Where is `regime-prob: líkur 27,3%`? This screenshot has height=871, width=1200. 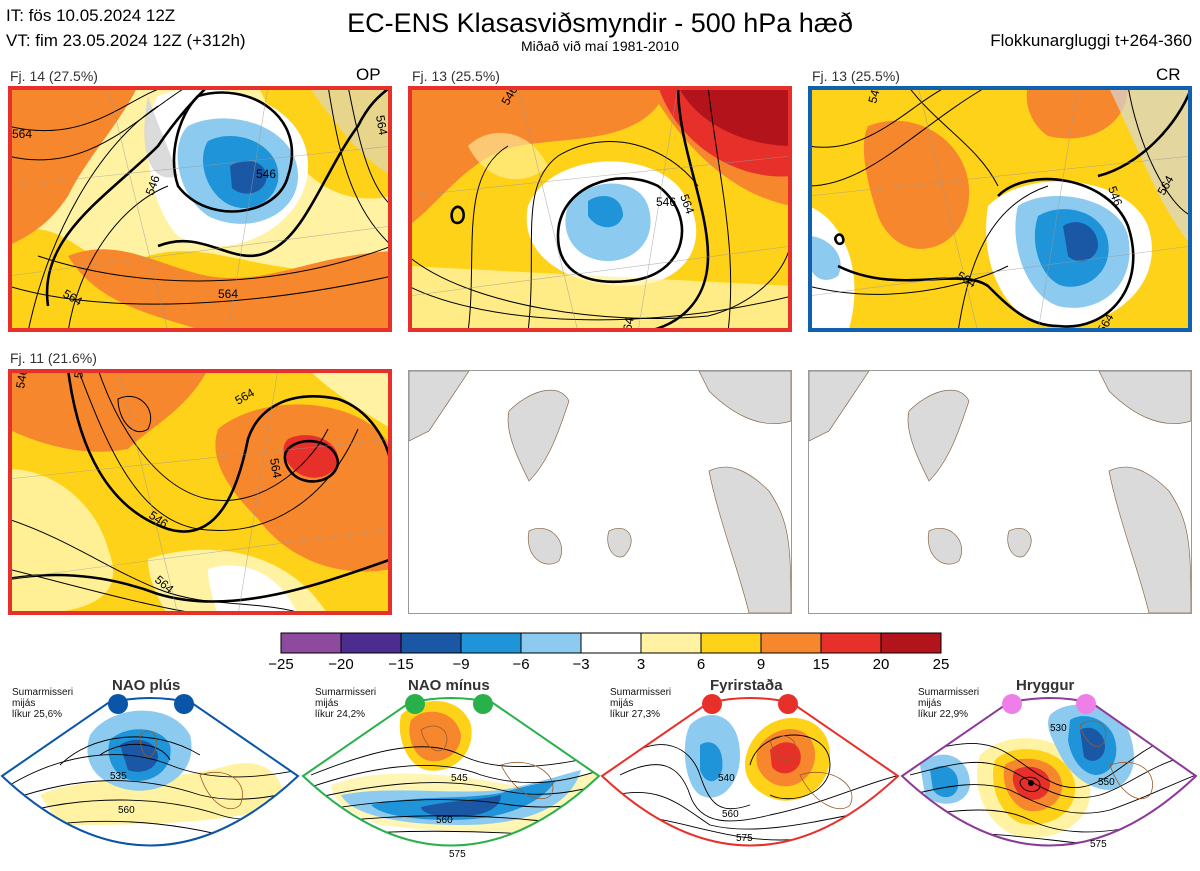 regime-prob: líkur 27,3% is located at coordinates (635, 714).